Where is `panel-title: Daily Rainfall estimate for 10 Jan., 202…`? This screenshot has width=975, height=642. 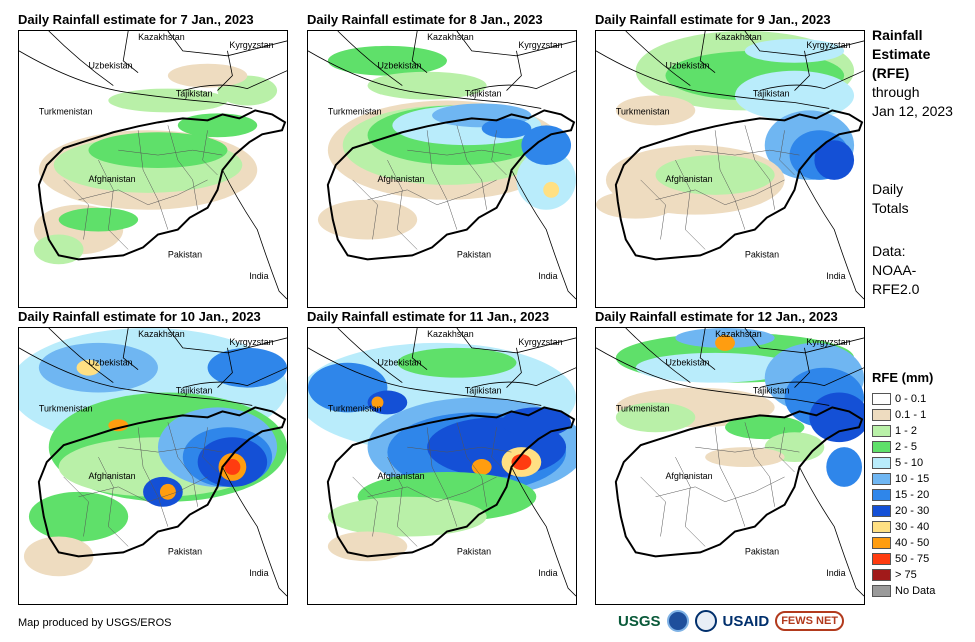
panel-title: Daily Rainfall estimate for 10 Jan., 202… is located at coordinates (139, 316).